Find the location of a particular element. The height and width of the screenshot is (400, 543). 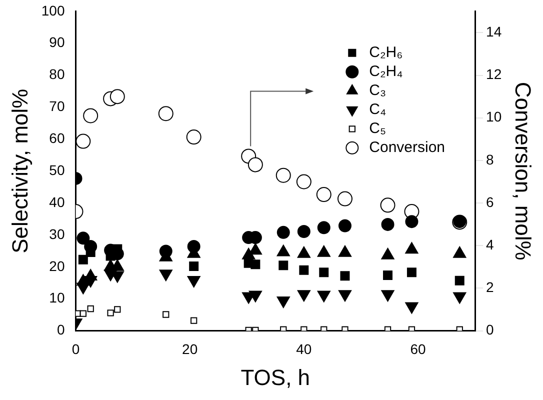

y-tick-label: 20 is located at coordinates (57, 266).